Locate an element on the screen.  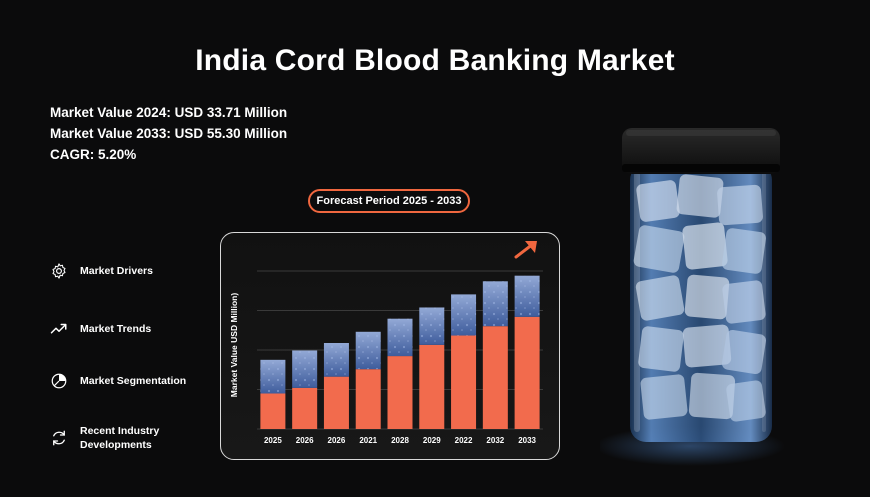
menu-item-market-trends: Market Trends is located at coordinates (135, 329).